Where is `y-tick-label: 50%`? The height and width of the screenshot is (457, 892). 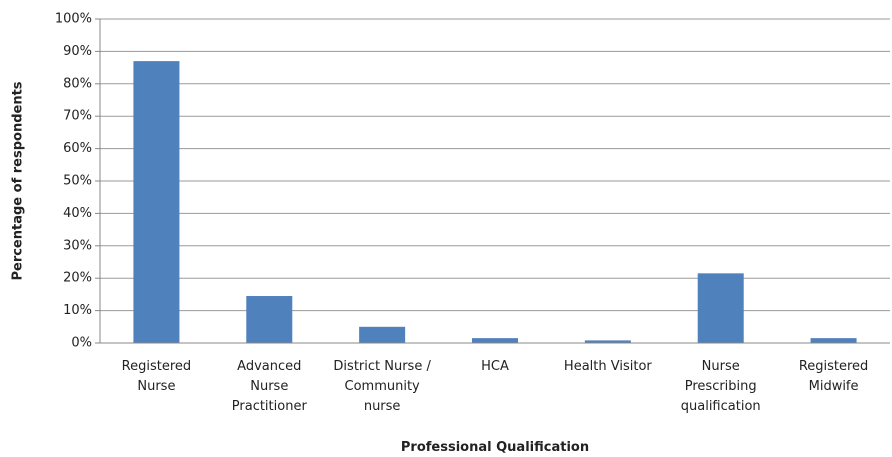
y-tick-label: 50% is located at coordinates (77, 181).